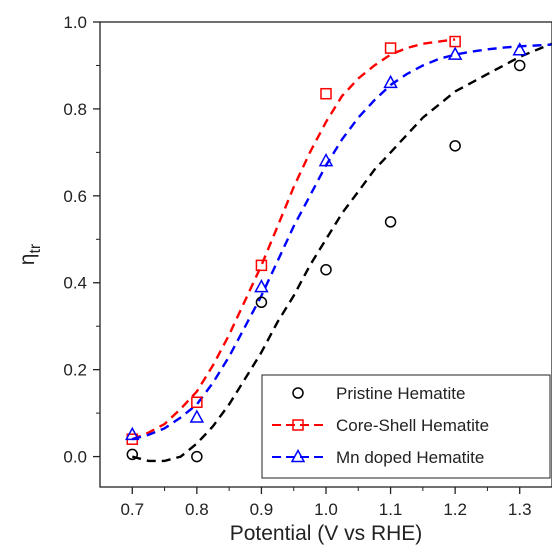 The height and width of the screenshot is (548, 552). I want to click on legend-marker-circle, so click(298, 393).